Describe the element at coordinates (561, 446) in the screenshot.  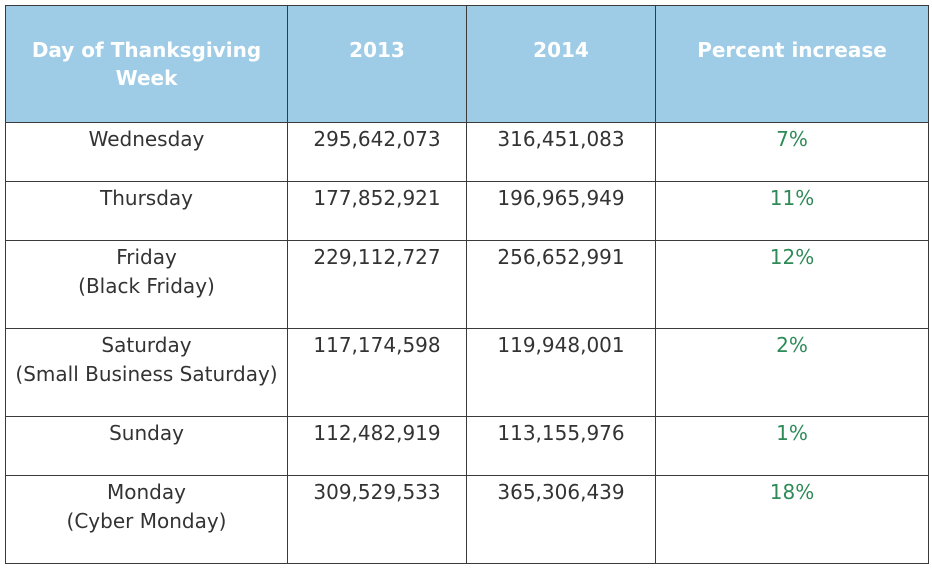
I see `cell-2014: 113,155,976` at that location.